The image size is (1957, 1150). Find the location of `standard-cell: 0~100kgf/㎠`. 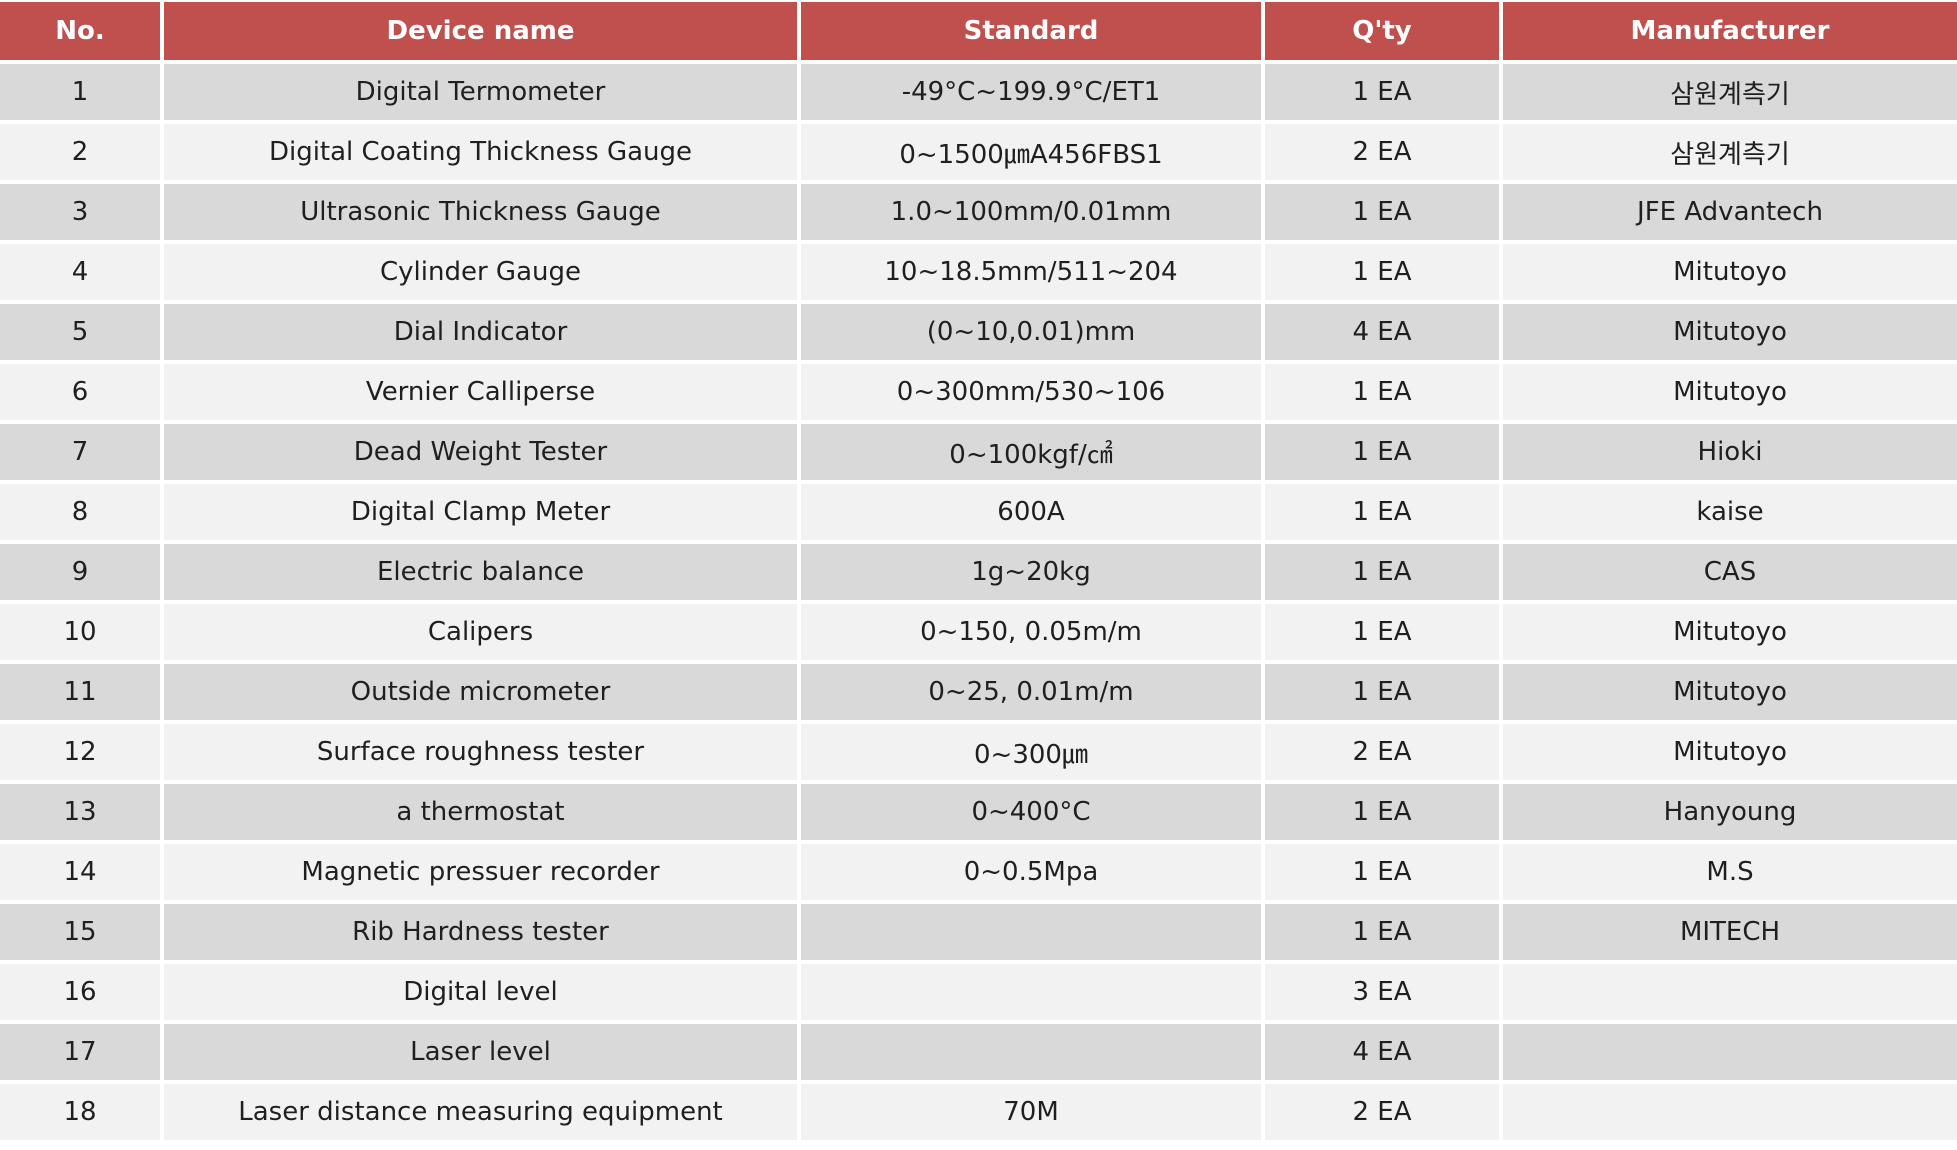

standard-cell: 0~100kgf/㎠ is located at coordinates (1033, 454).